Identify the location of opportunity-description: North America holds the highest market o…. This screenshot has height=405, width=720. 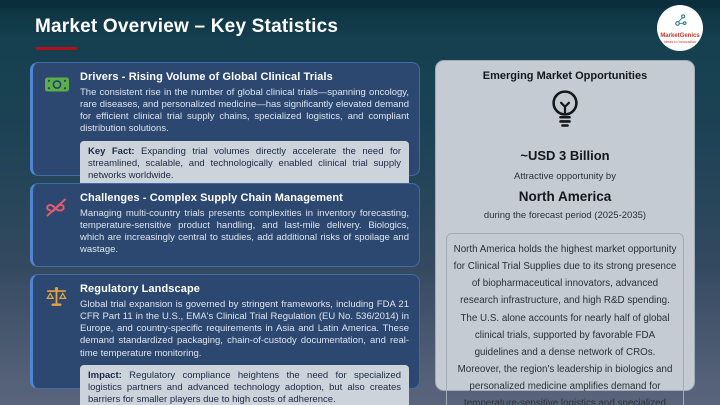
(565, 319).